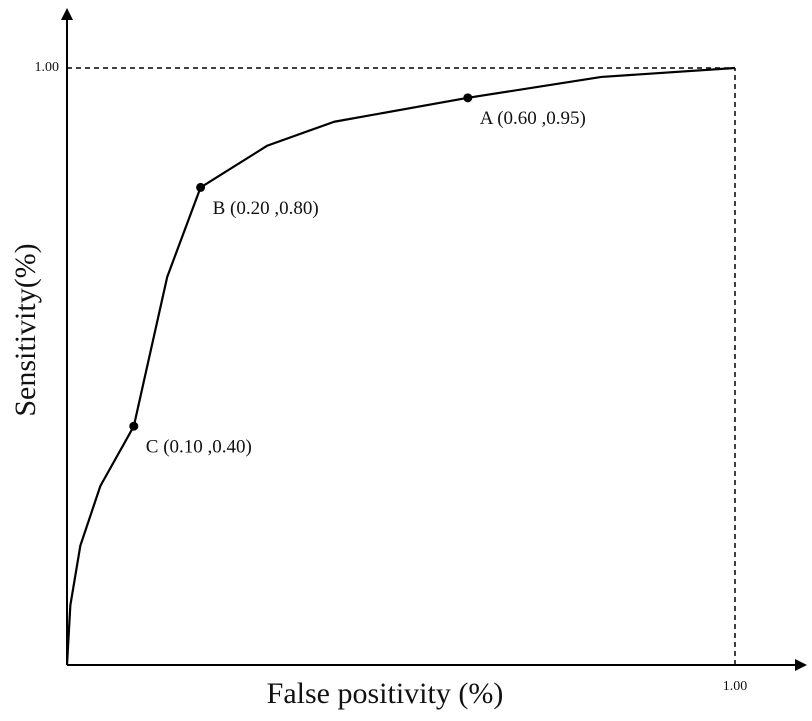  Describe the element at coordinates (735, 686) in the screenshot. I see `x-tick-label: 1.00` at that location.